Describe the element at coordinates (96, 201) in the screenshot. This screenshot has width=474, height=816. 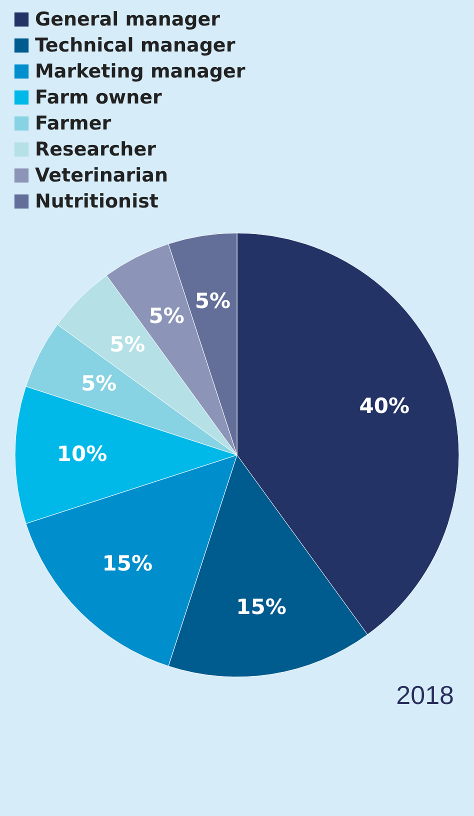
I see `legend-label: Nutritionist` at that location.